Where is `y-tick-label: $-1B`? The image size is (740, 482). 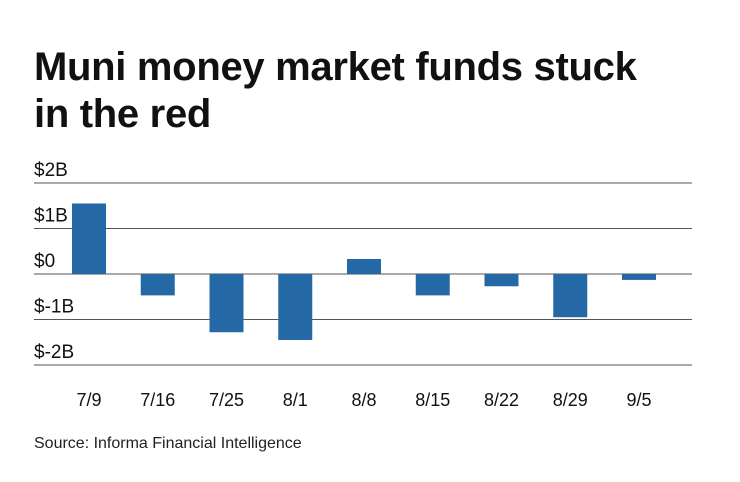 y-tick-label: $-1B is located at coordinates (54, 307).